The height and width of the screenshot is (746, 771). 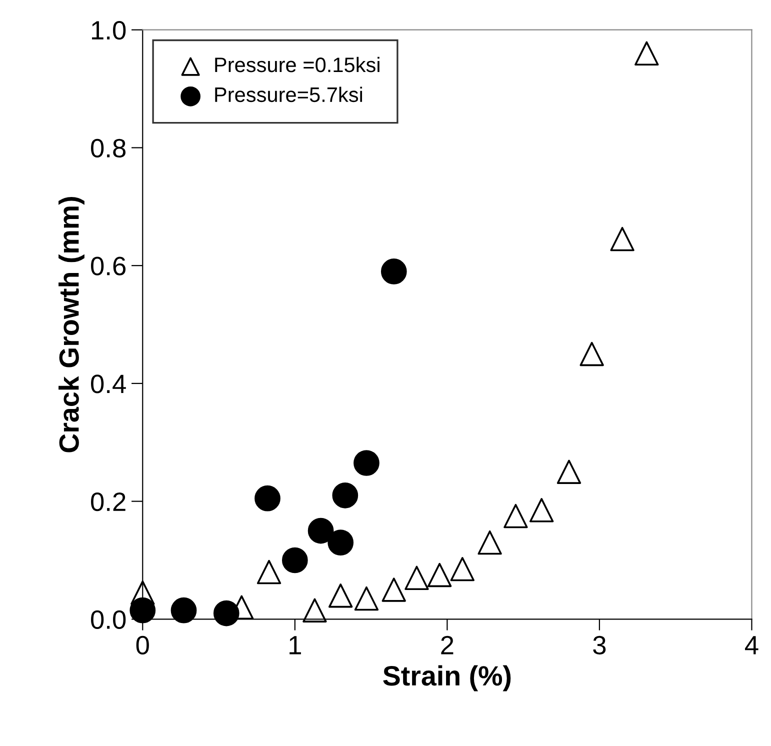 I want to click on y-tick-label: 0.0, so click(x=108, y=619).